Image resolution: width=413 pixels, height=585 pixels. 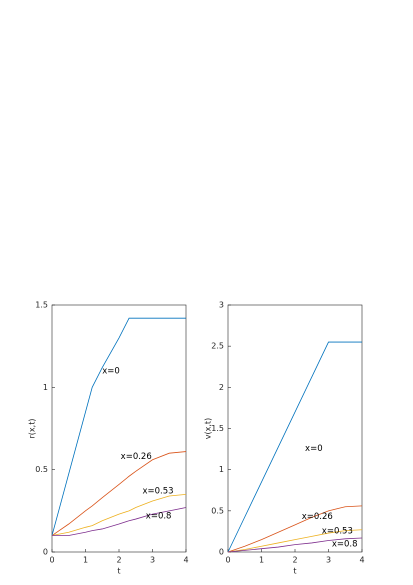 I want to click on y-tick-label: 2.5, so click(x=217, y=346).